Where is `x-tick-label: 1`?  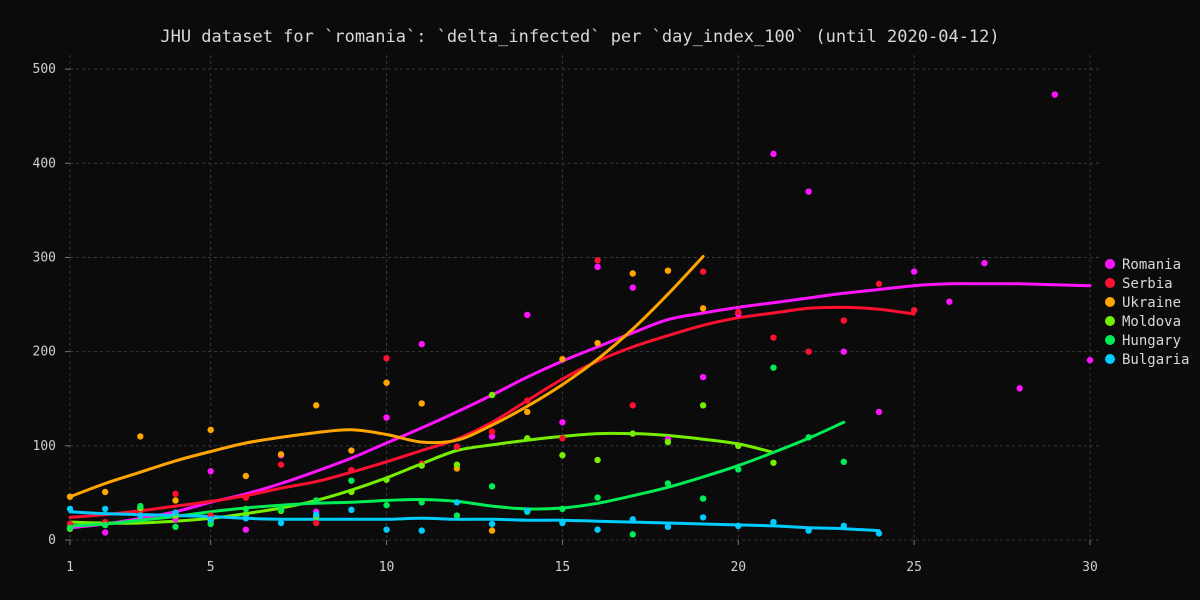
x-tick-label: 1 is located at coordinates (70, 567).